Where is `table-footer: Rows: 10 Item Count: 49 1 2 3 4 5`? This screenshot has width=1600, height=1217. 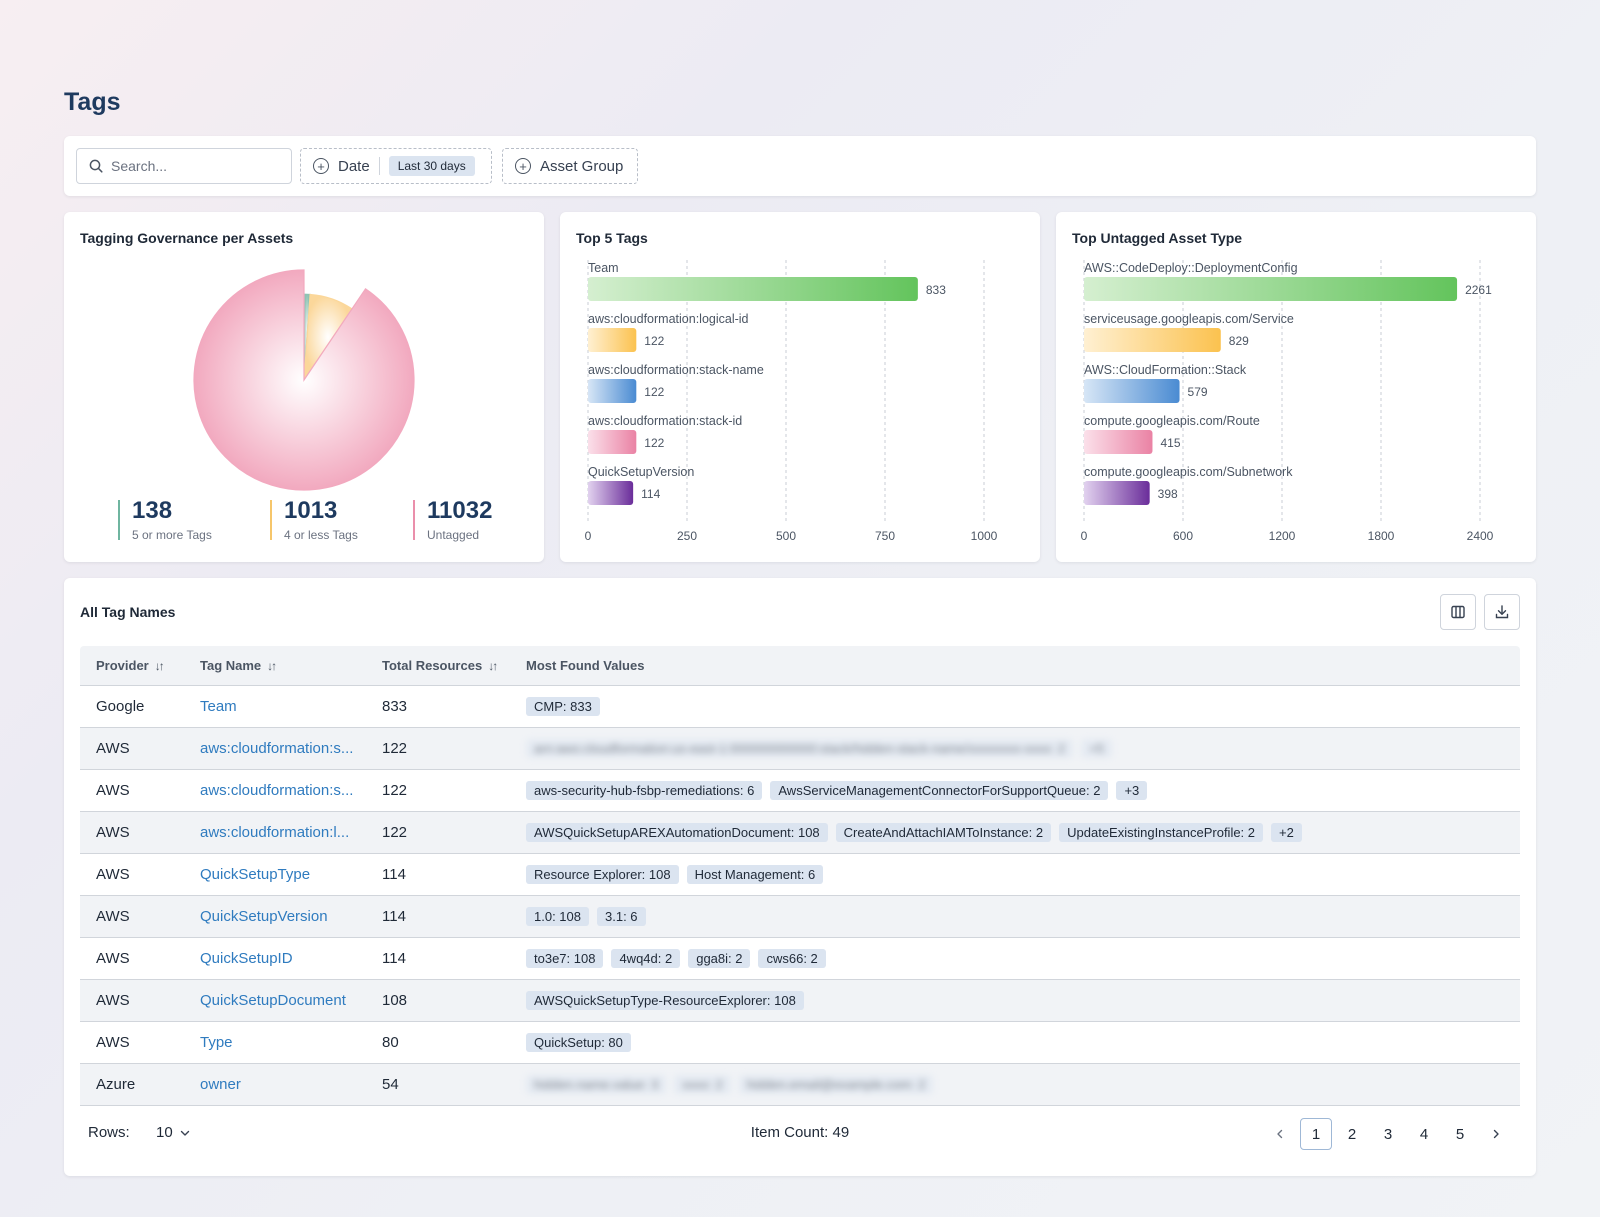
table-footer: Rows: 10 Item Count: 49 1 2 3 4 5 is located at coordinates (800, 1134).